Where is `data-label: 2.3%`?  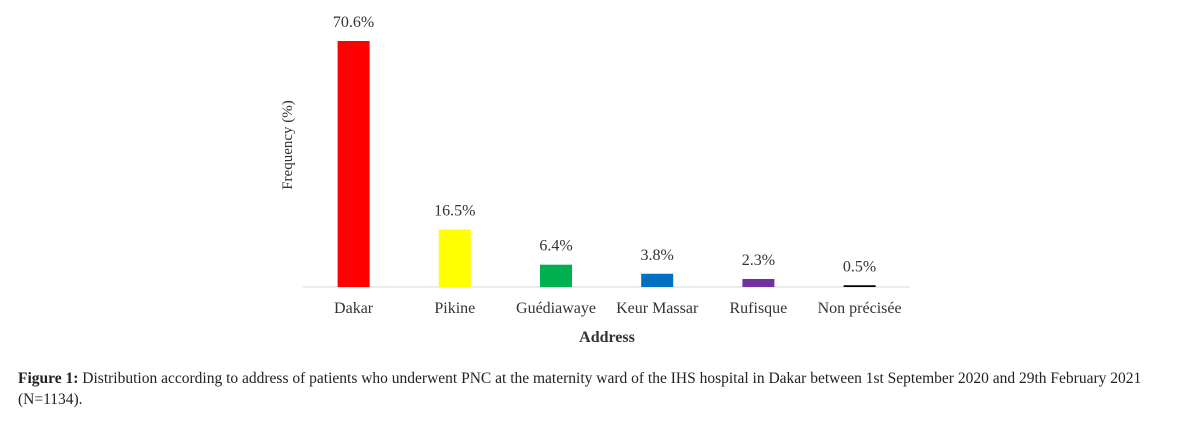
data-label: 2.3% is located at coordinates (758, 260).